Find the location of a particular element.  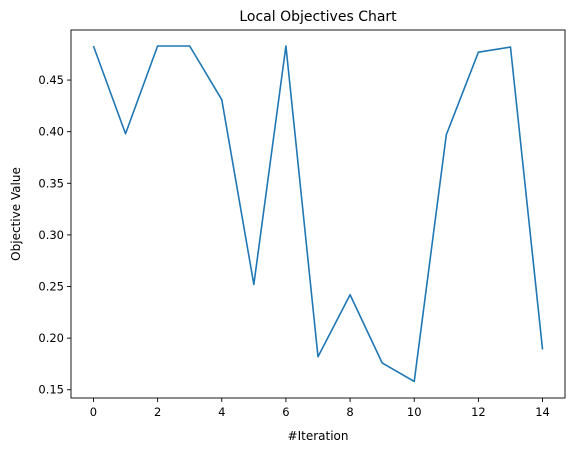

y-tick-label: 0.30 is located at coordinates (51, 235).